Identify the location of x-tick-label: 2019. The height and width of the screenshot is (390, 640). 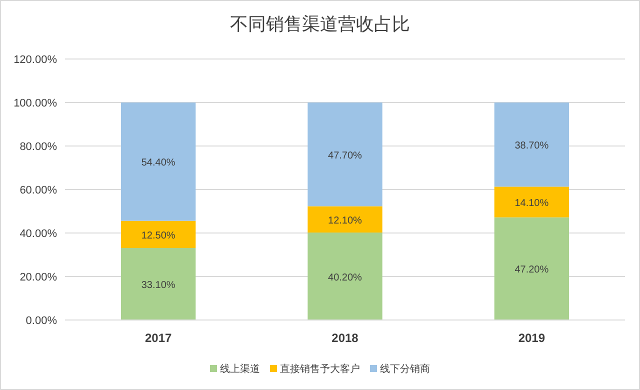
(532, 338).